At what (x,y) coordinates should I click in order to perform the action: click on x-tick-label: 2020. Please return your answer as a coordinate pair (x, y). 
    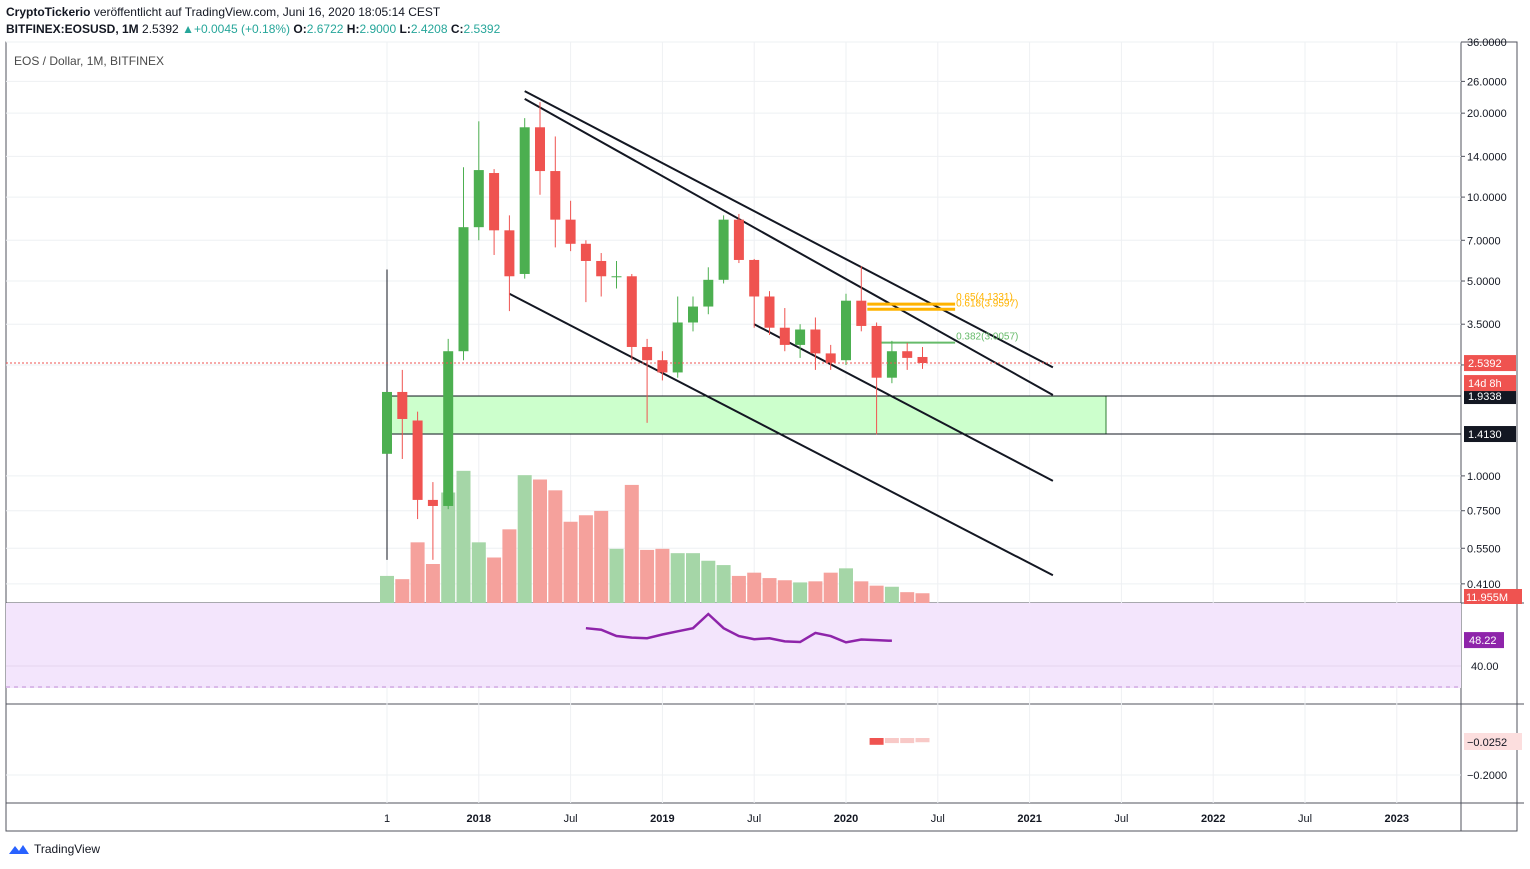
    Looking at the image, I should click on (846, 819).